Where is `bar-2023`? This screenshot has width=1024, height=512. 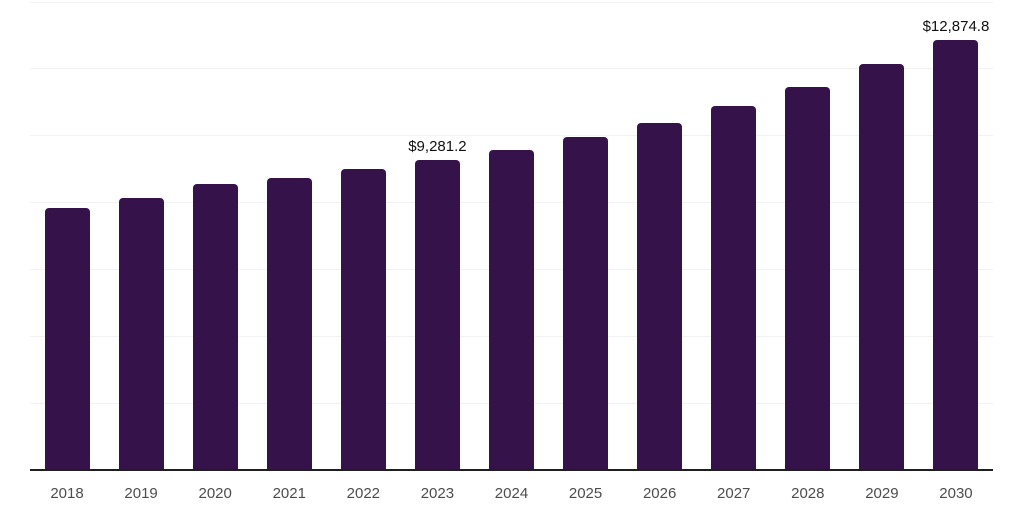
bar-2023 is located at coordinates (437, 314).